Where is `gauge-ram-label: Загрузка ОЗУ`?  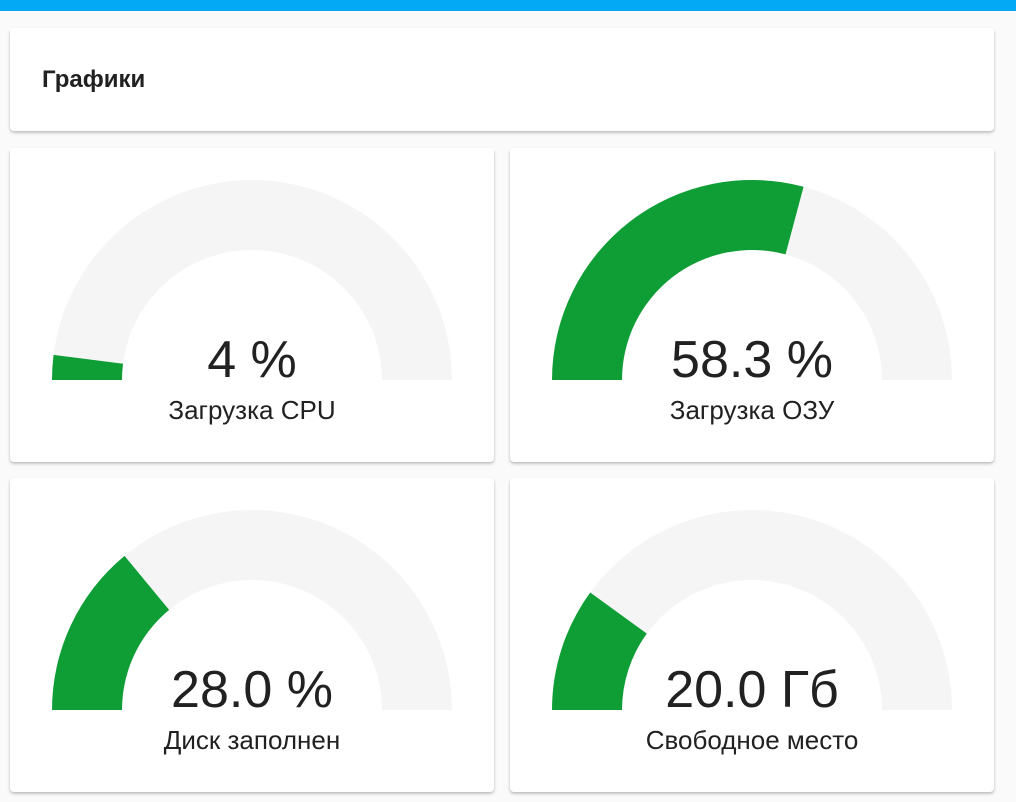 gauge-ram-label: Загрузка ОЗУ is located at coordinates (752, 410).